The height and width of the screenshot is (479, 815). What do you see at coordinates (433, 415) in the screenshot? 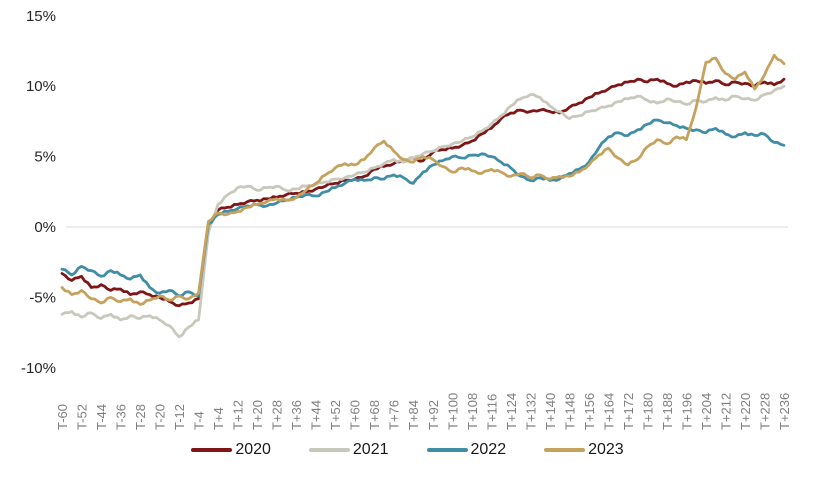
I see `x-axis-tick-label: T+92` at bounding box center [433, 415].